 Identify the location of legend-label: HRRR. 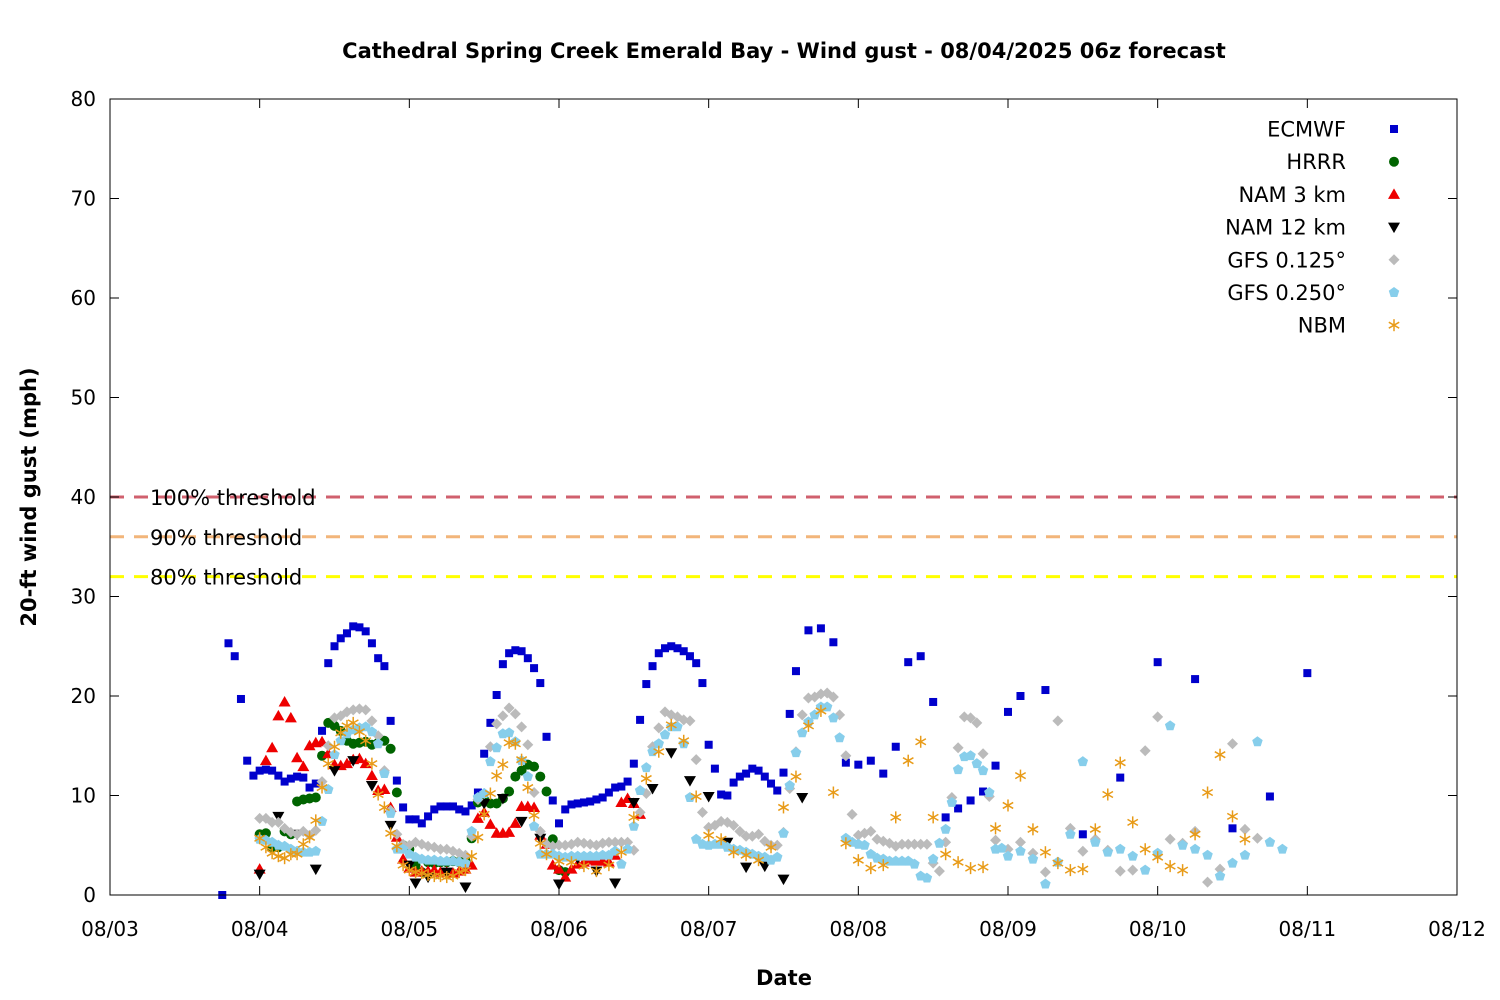
(1316, 162).